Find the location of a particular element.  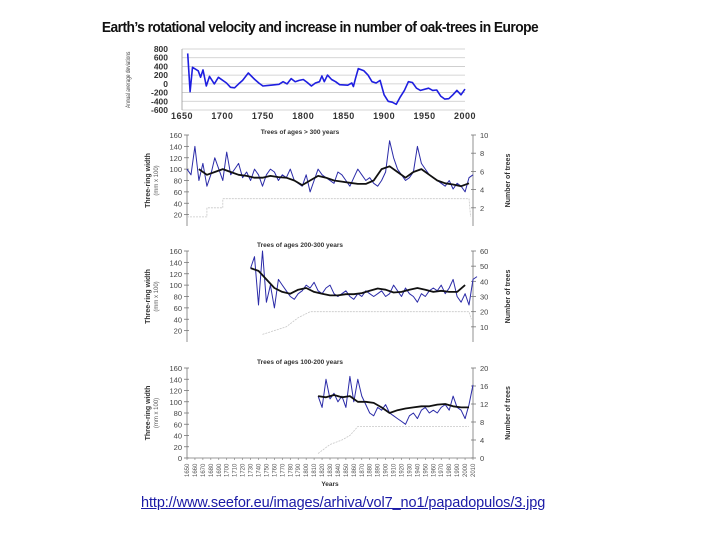

x-tick-label: 1740 is located at coordinates (260, 470).